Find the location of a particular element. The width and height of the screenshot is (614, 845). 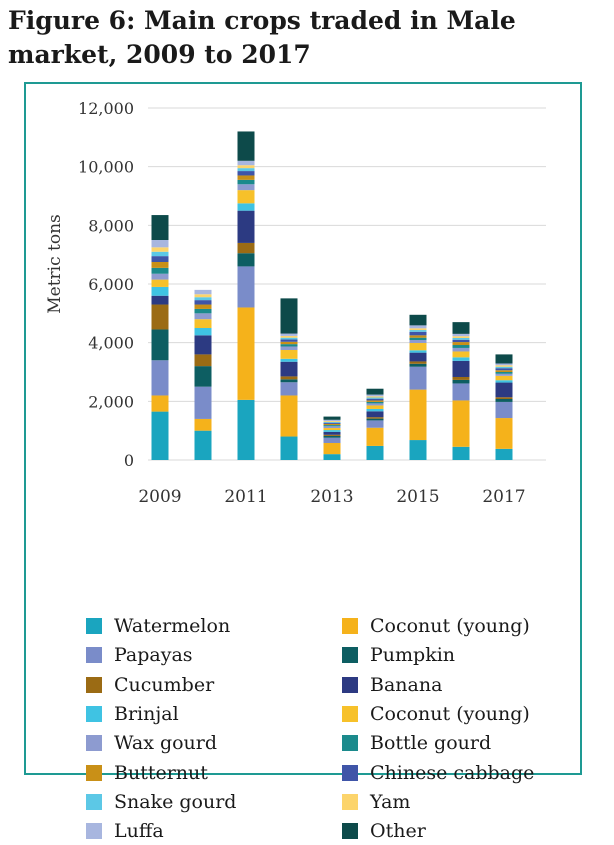

x-tick-label: 2015 is located at coordinates (417, 497).